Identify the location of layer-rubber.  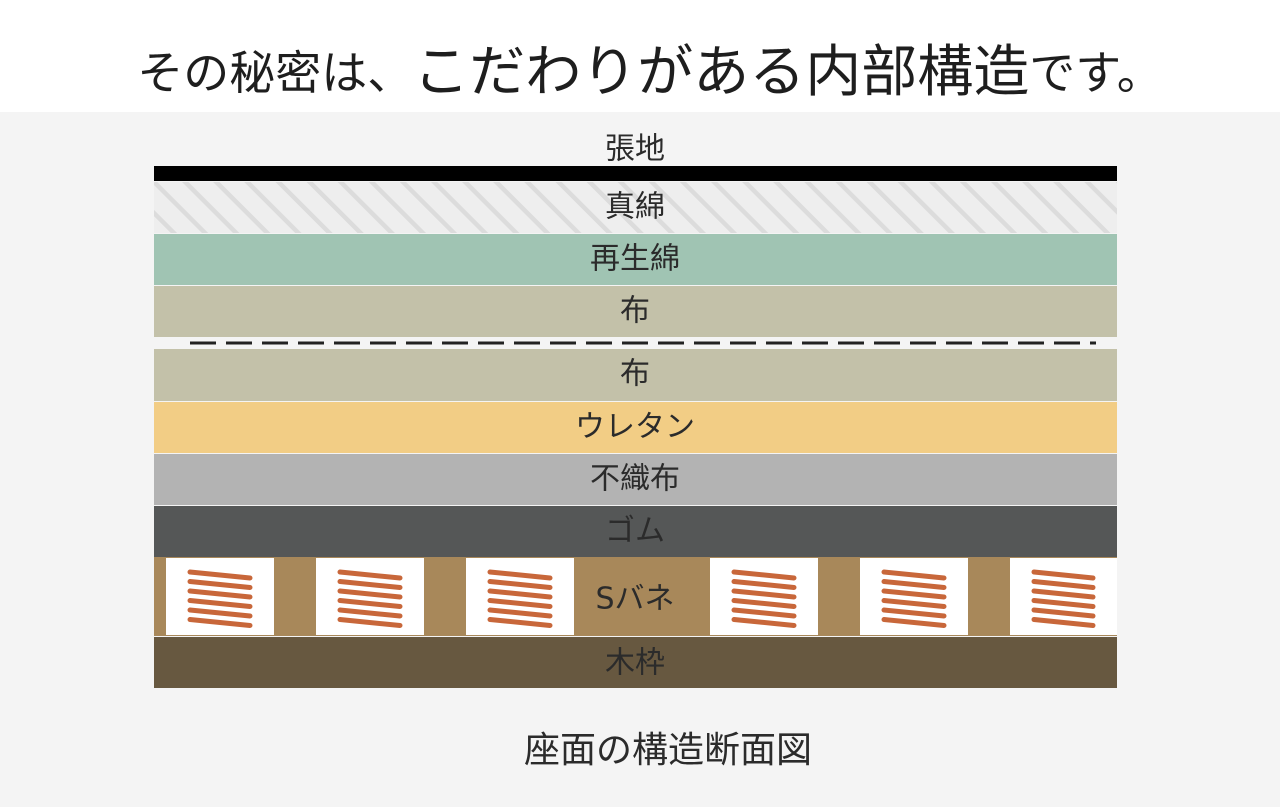
(635, 531).